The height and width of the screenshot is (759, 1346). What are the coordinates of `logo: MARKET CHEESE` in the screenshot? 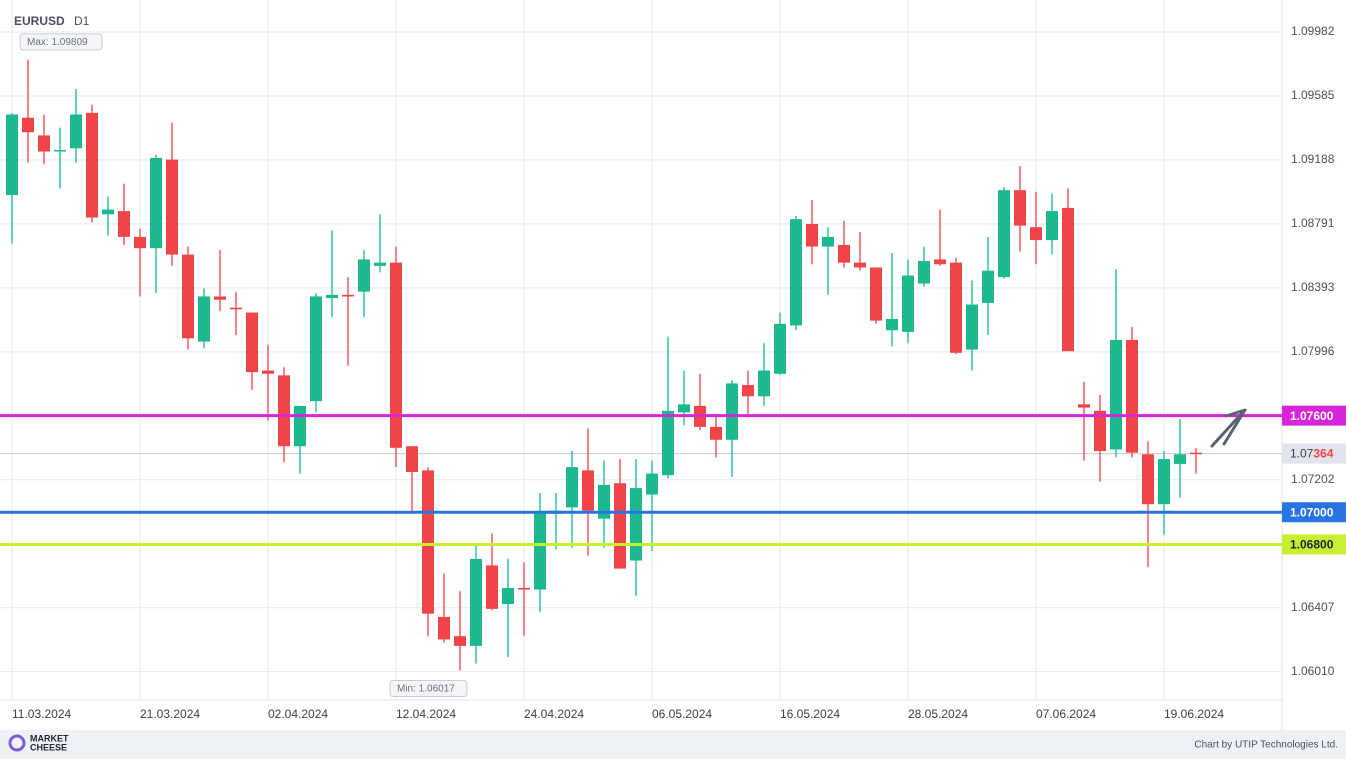 It's located at (38, 742).